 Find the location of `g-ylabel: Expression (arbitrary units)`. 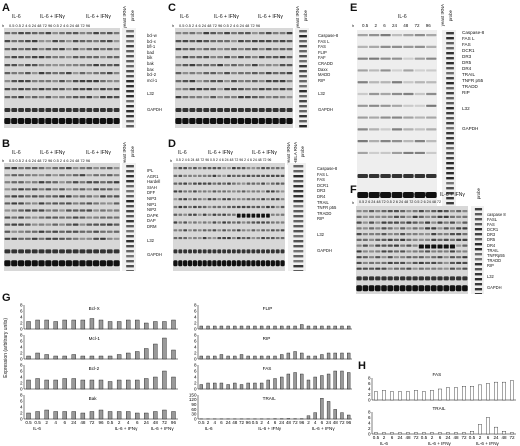

g-ylabel: Expression (arbitrary units) is located at coordinates (6, 348).